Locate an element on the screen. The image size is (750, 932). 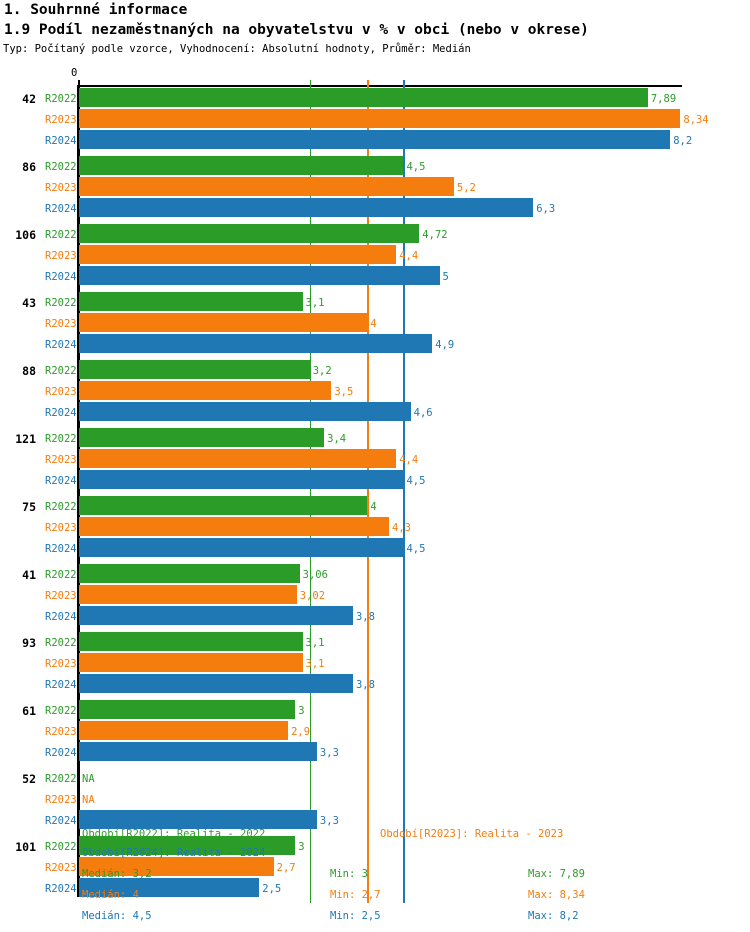
series-label-R2023-93: R2023 is located at coordinates (61, 664).